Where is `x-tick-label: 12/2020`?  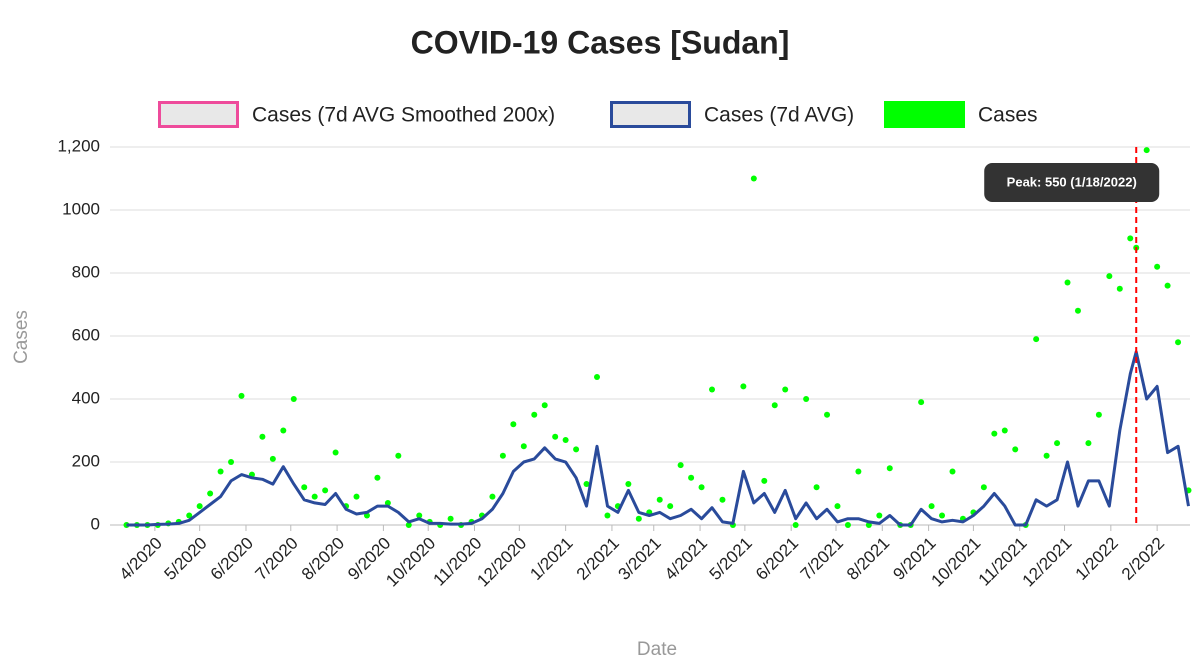 x-tick-label: 12/2020 is located at coordinates (501, 562).